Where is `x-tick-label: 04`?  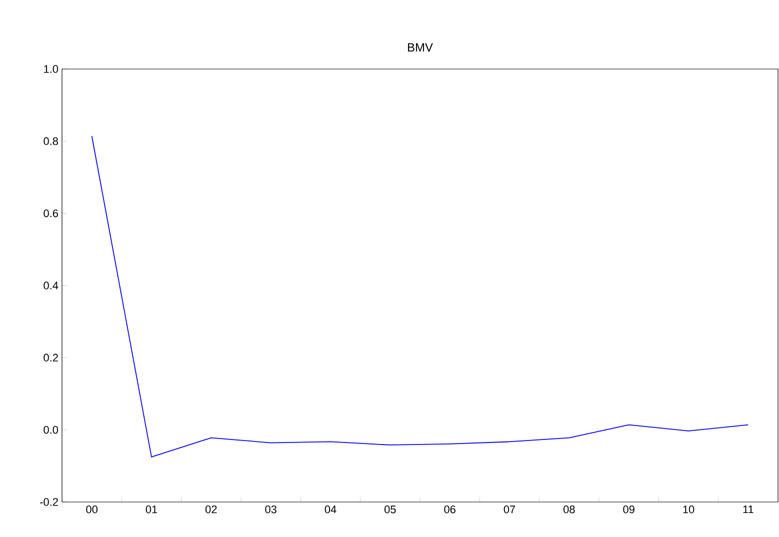 x-tick-label: 04 is located at coordinates (330, 510).